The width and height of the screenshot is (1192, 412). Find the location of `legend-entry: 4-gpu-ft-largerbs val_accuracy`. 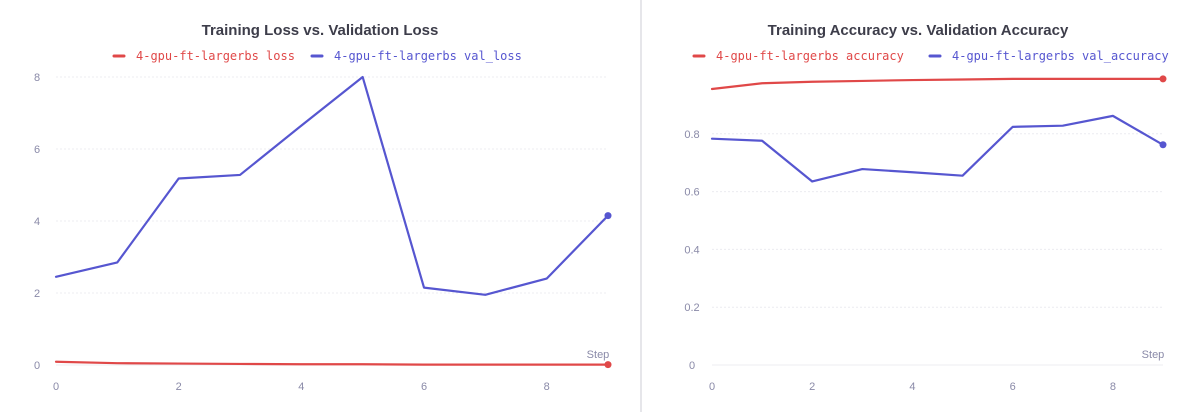

legend-entry: 4-gpu-ft-largerbs val_accuracy is located at coordinates (1060, 56).